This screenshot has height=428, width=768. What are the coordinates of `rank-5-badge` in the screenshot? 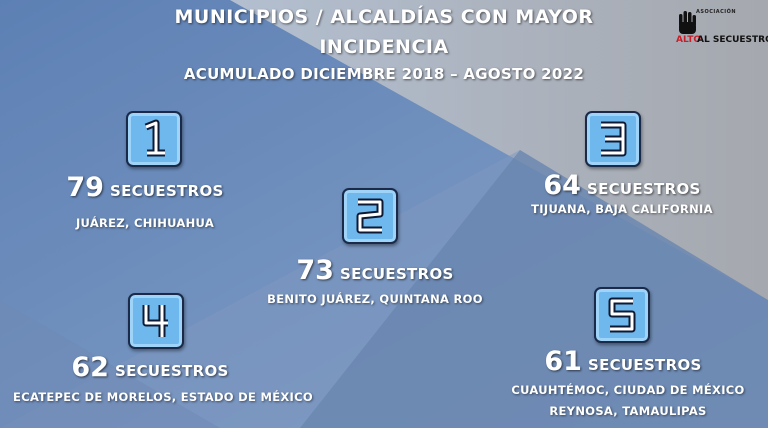 It's located at (622, 315).